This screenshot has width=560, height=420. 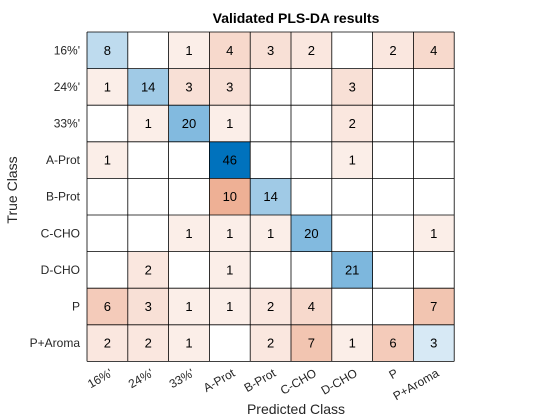 I want to click on y-axis-label: True Class, so click(x=12, y=189).